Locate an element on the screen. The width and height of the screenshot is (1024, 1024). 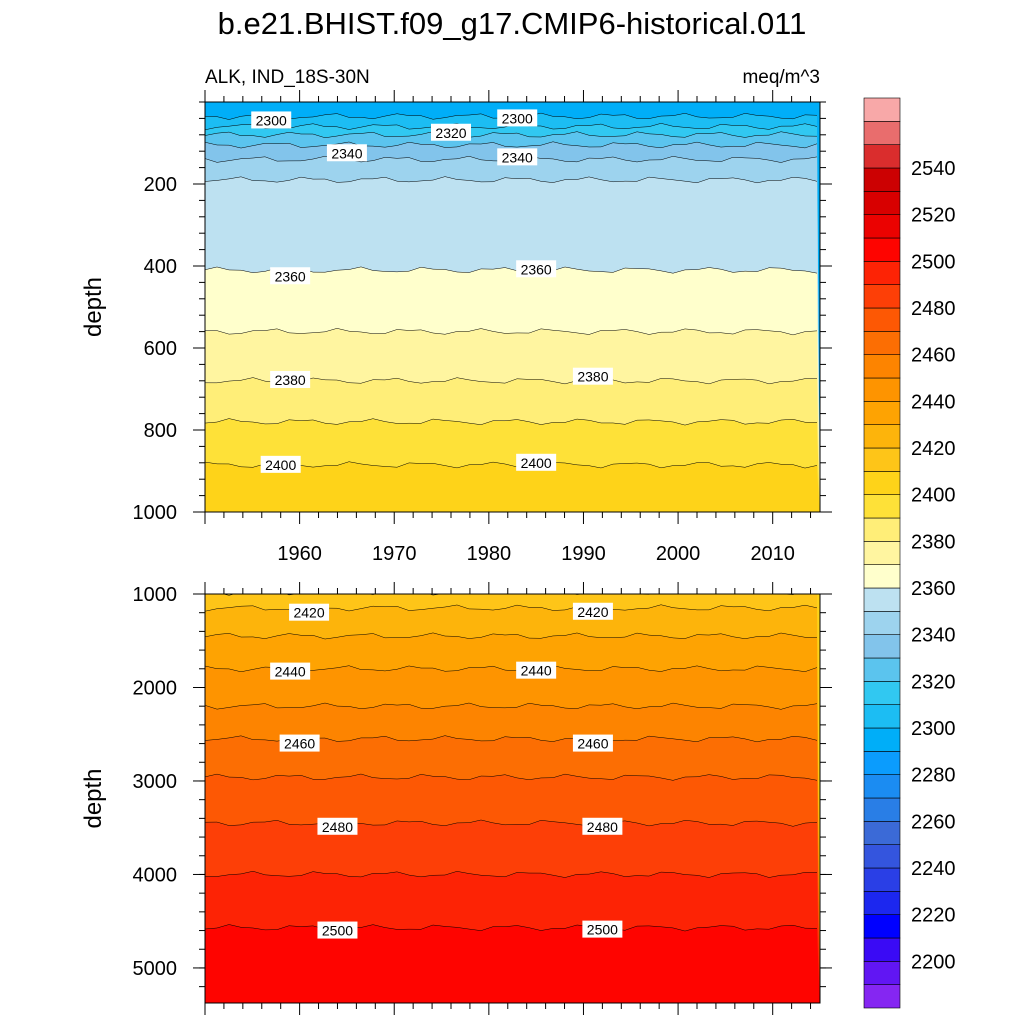
contour-label: 2480 is located at coordinates (337, 827).